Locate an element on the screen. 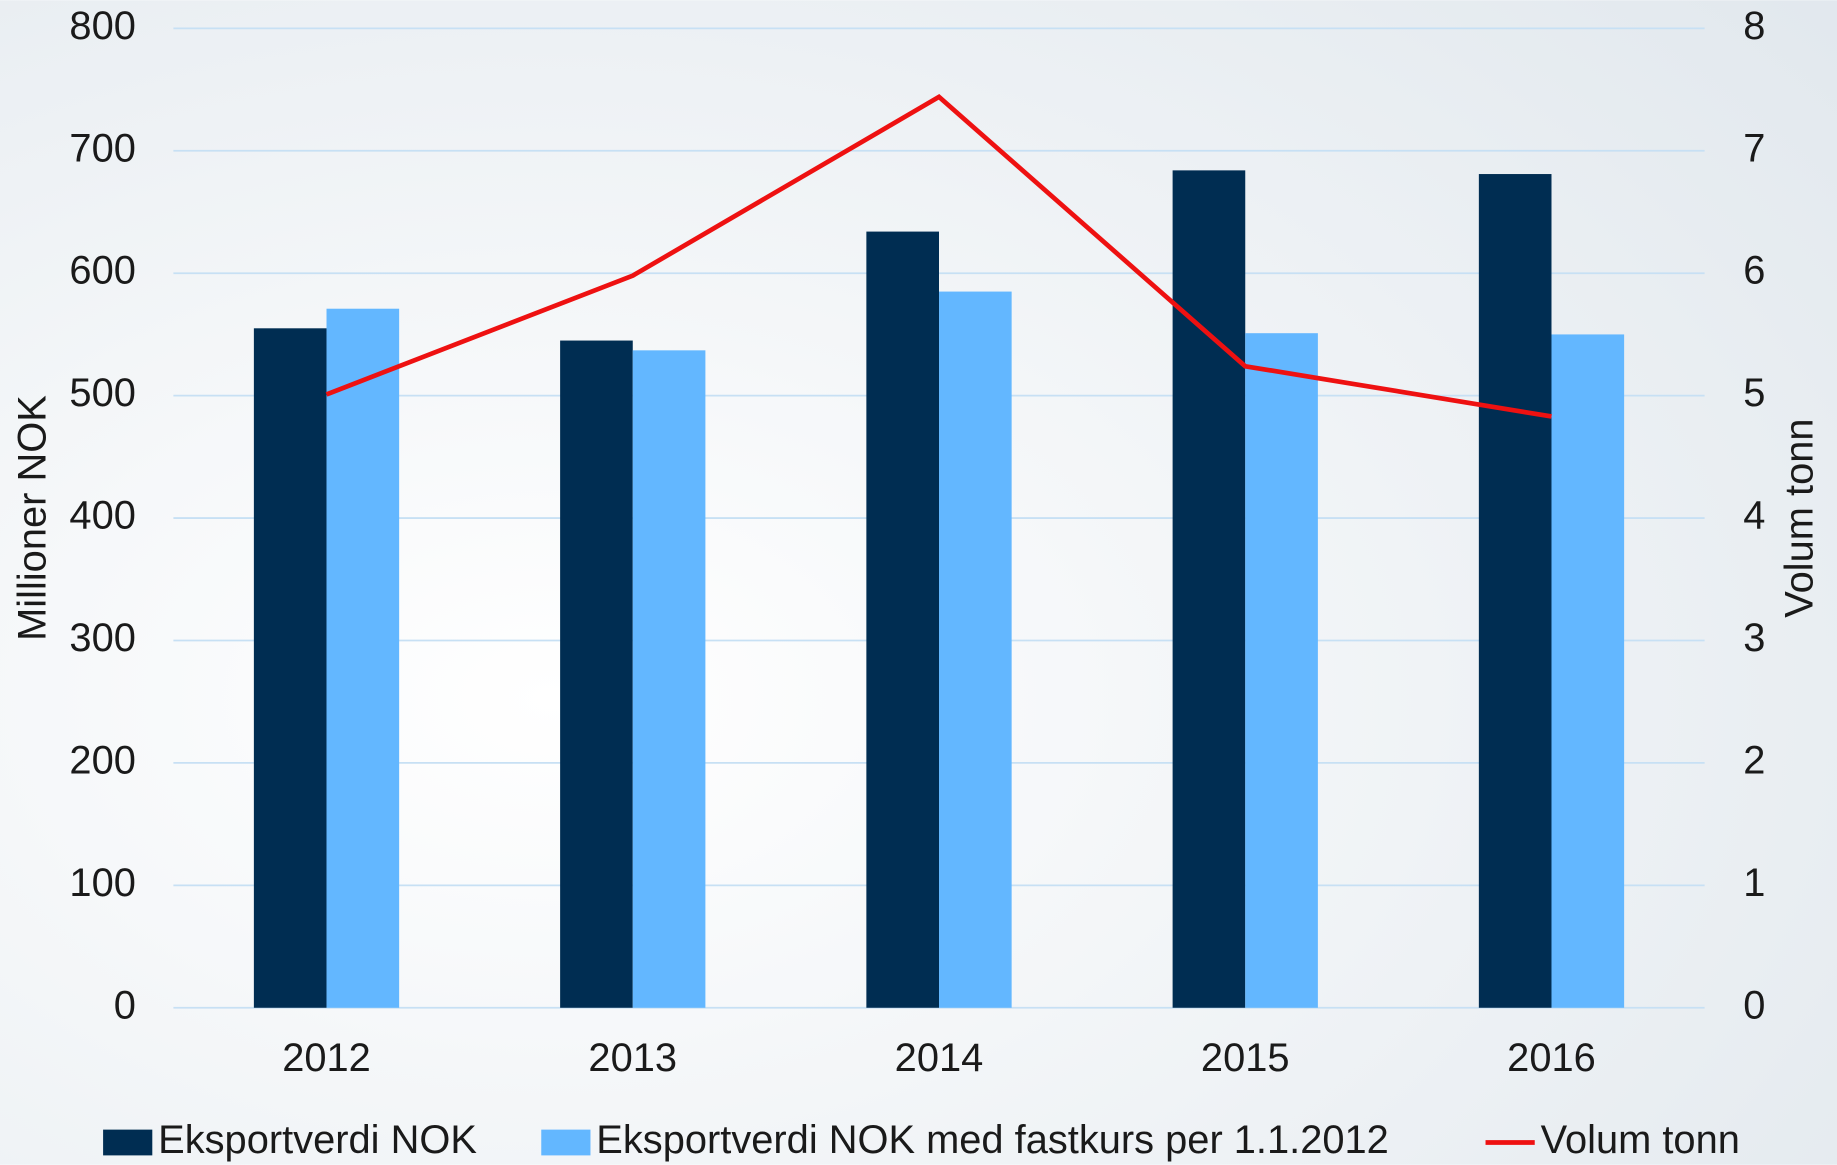 The image size is (1837, 1165). y2-tick-label: 8 is located at coordinates (1754, 26).